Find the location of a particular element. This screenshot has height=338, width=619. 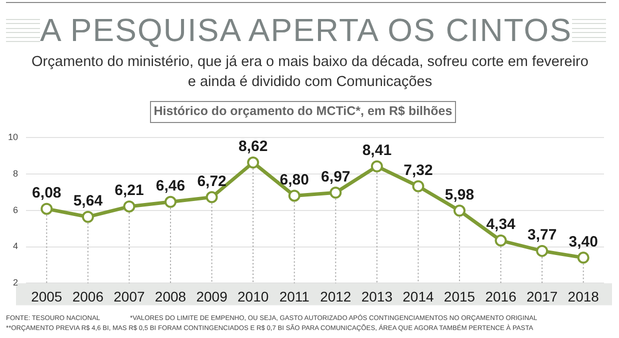

x-tick-label: 2013 is located at coordinates (377, 296).